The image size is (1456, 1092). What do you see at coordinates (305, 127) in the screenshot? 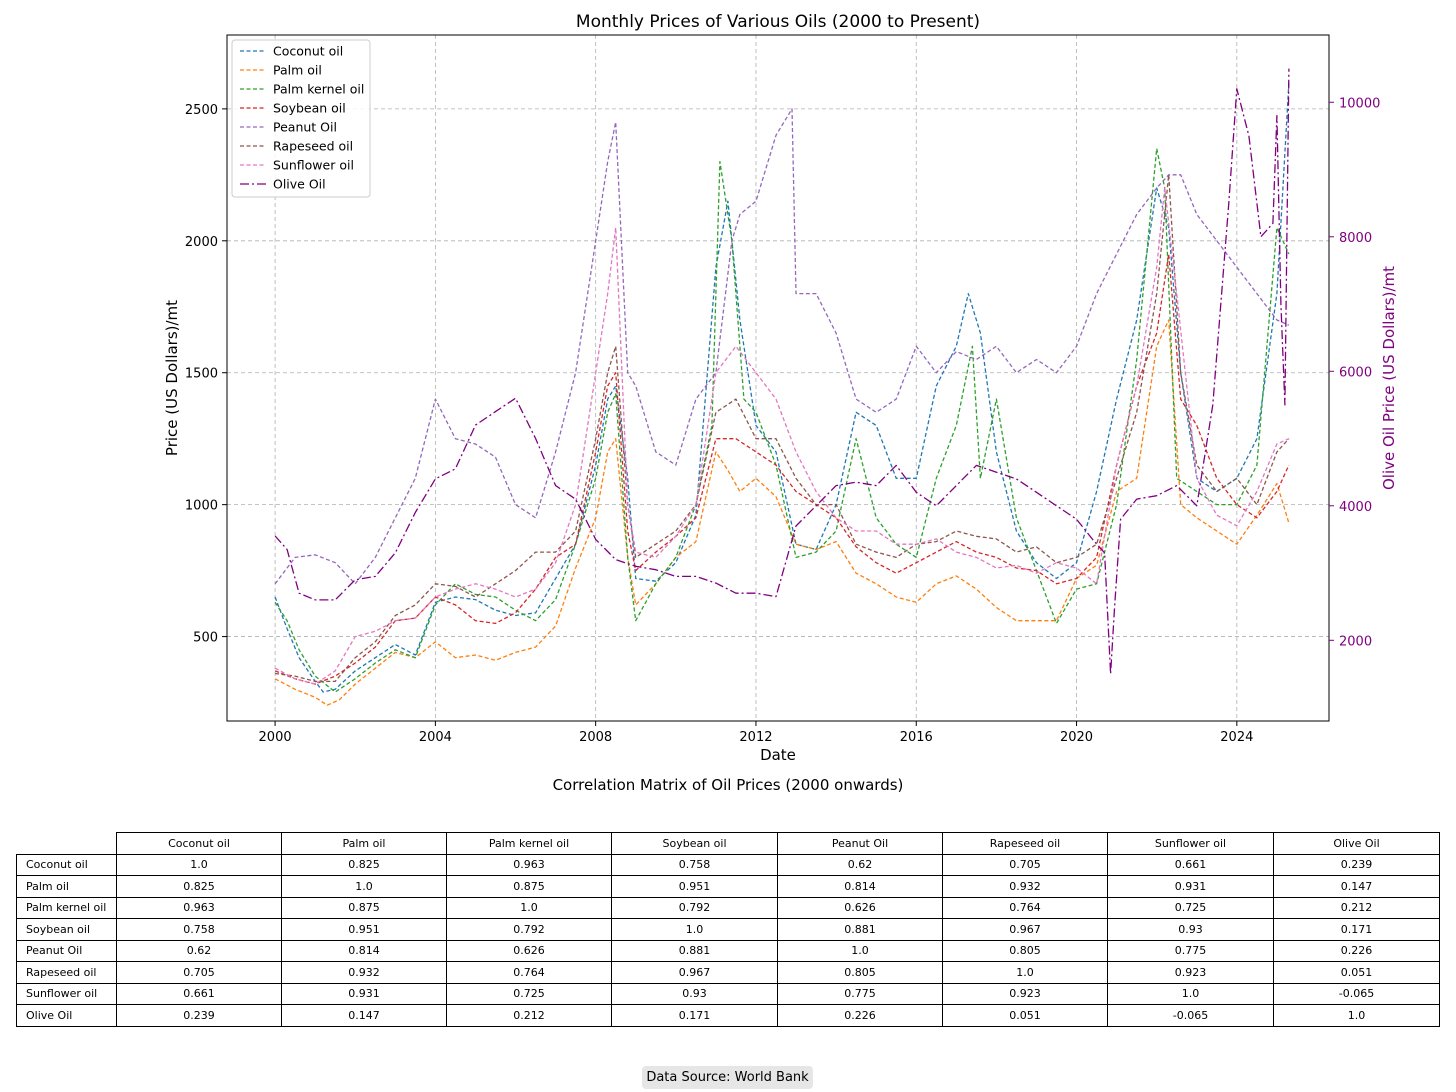
I see `legend-label-peanut-oil: Peanut Oil` at bounding box center [305, 127].